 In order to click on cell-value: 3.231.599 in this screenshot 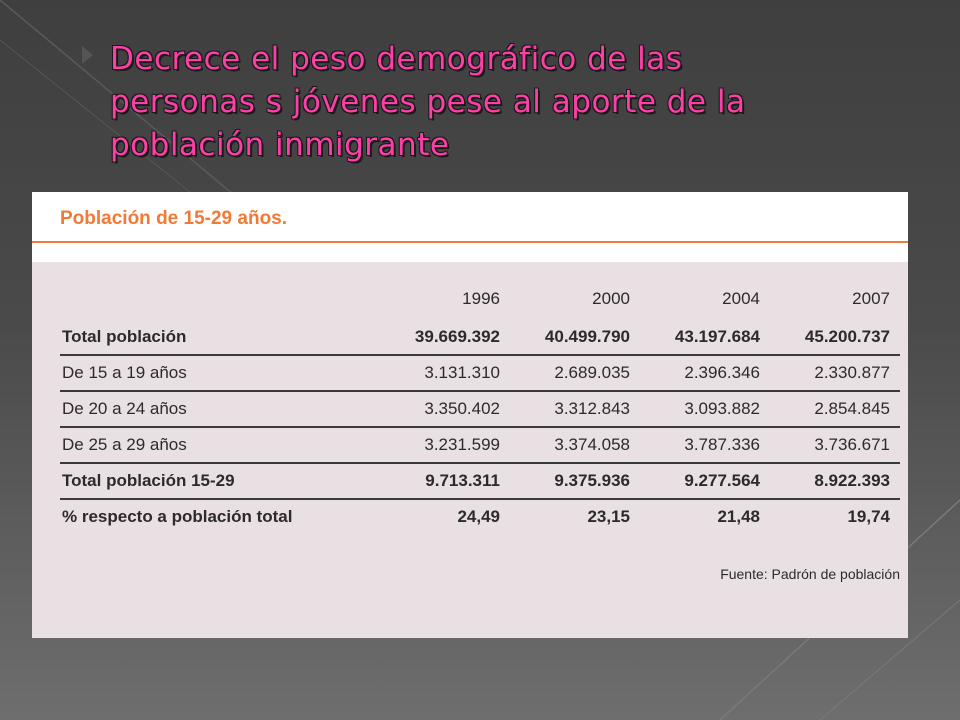, I will do `click(445, 445)`.